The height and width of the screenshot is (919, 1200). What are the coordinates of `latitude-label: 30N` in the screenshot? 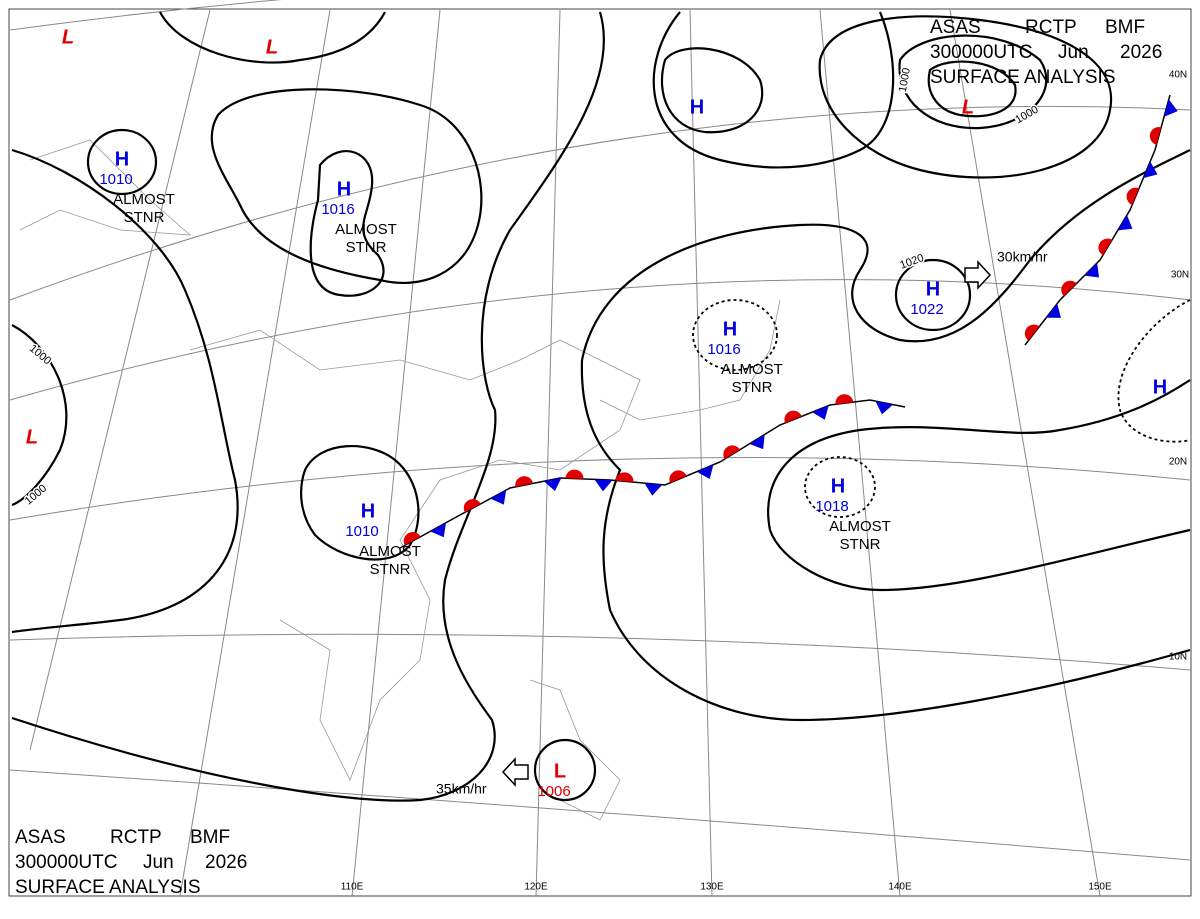 It's located at (1180, 275).